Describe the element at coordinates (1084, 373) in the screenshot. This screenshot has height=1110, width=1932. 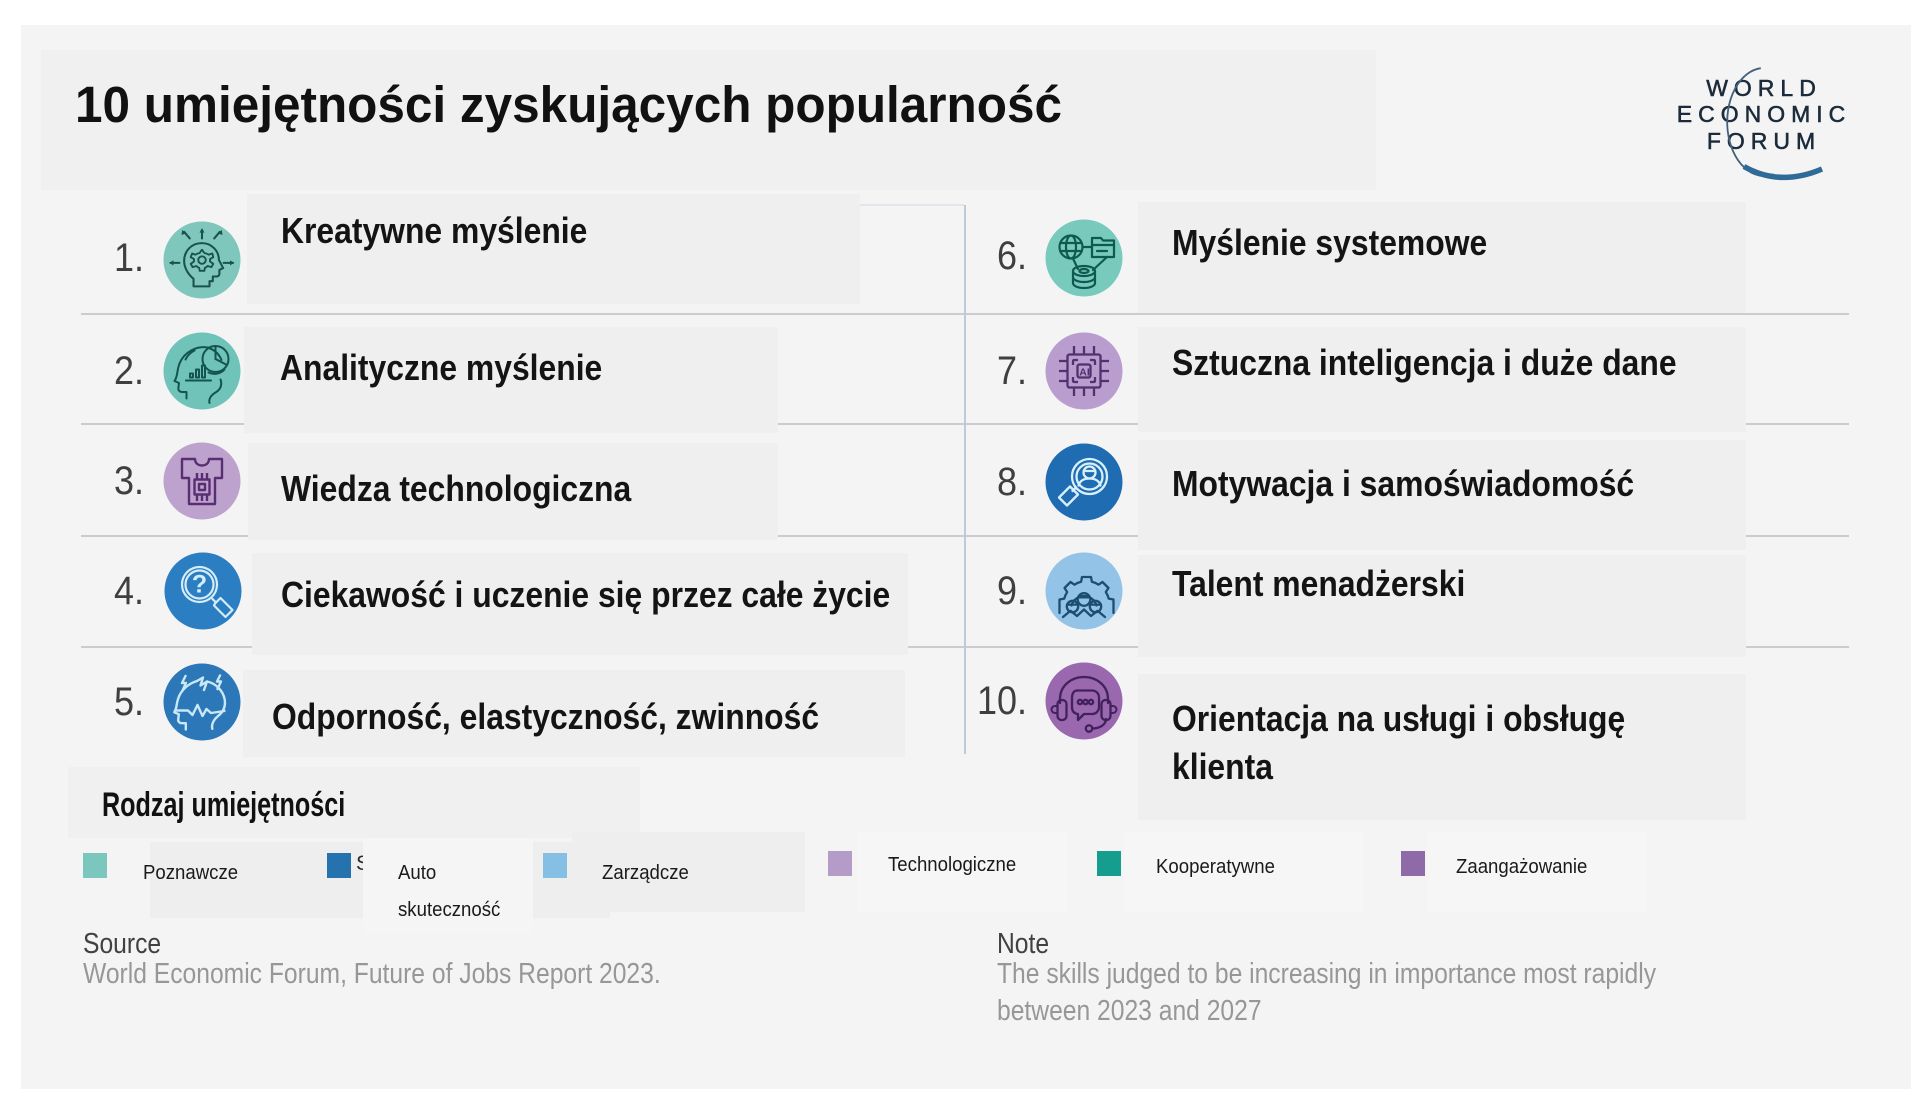
I see `svg-text: AI` at that location.